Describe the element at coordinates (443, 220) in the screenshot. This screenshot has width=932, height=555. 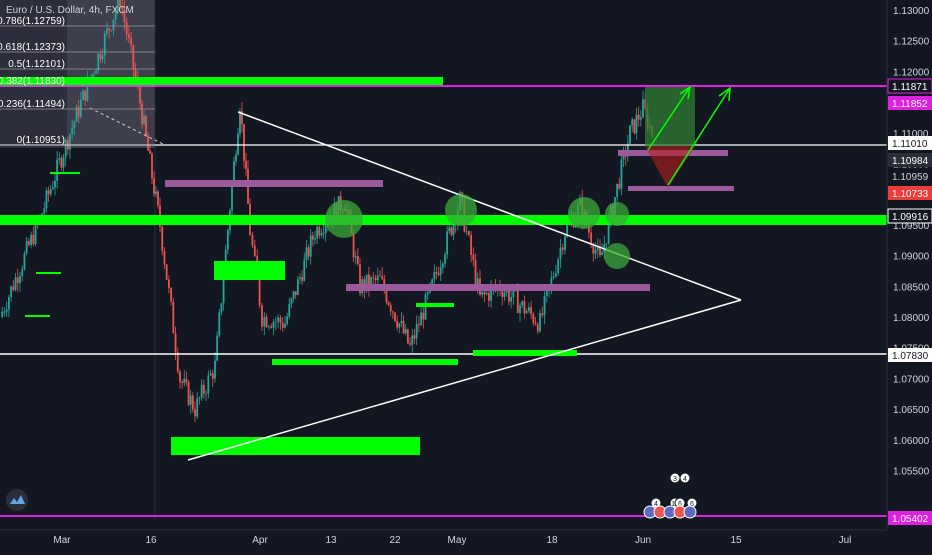
I see `breakout-zone` at that location.